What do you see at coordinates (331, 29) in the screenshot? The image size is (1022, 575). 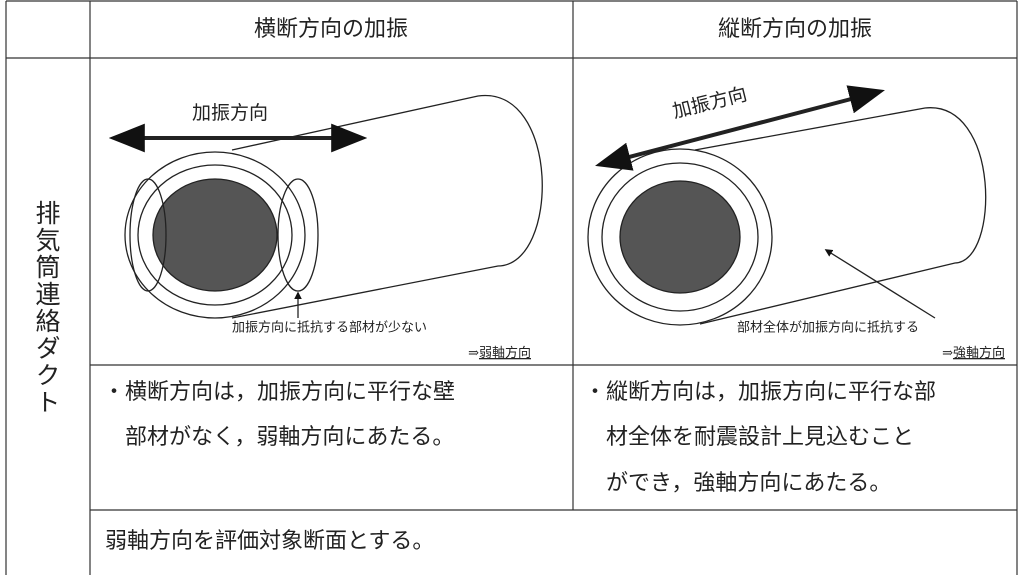 I see `header-cell: 横断方向の加振` at bounding box center [331, 29].